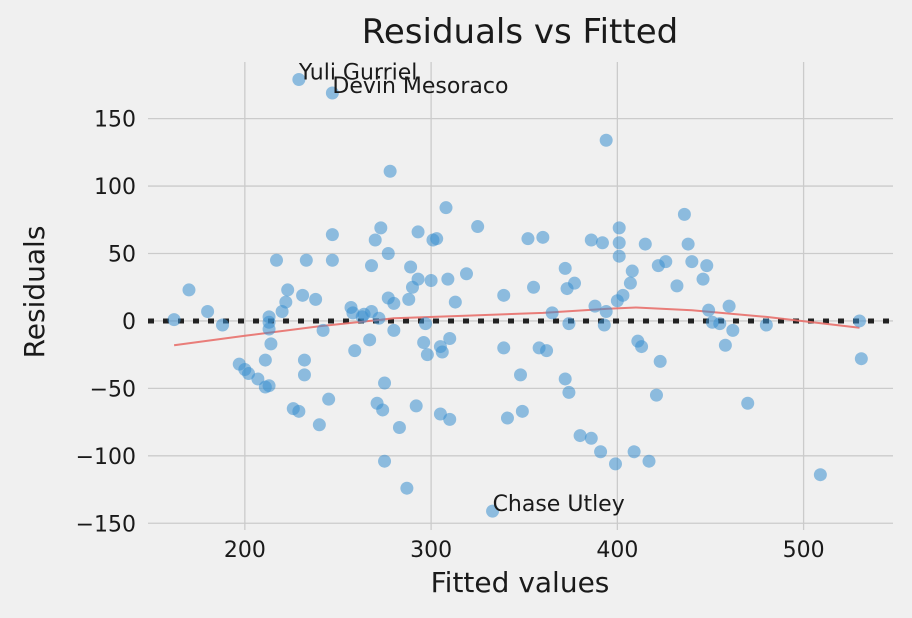 This screenshot has width=912, height=618. I want to click on point-annotation-label: Chase Utley, so click(559, 504).